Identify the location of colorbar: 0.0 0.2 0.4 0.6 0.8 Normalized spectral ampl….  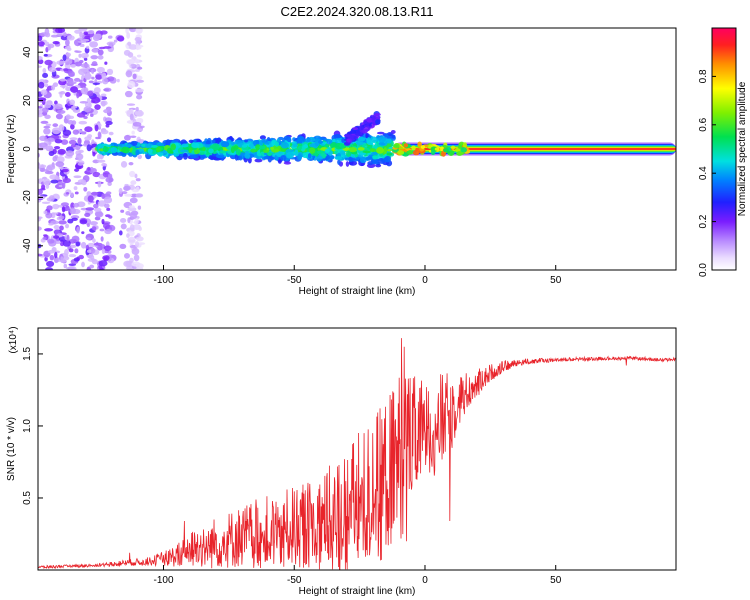
(723, 152).